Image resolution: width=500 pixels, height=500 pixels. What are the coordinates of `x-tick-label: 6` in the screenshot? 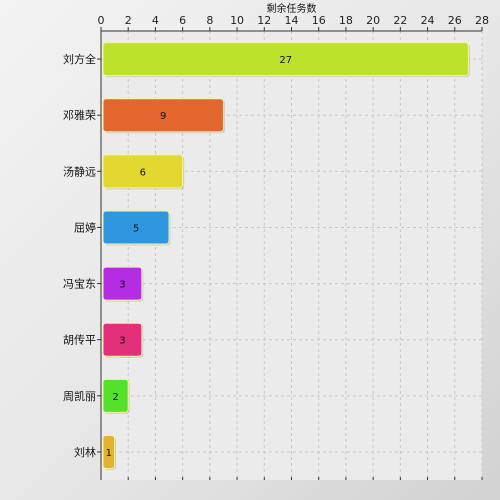 It's located at (182, 20).